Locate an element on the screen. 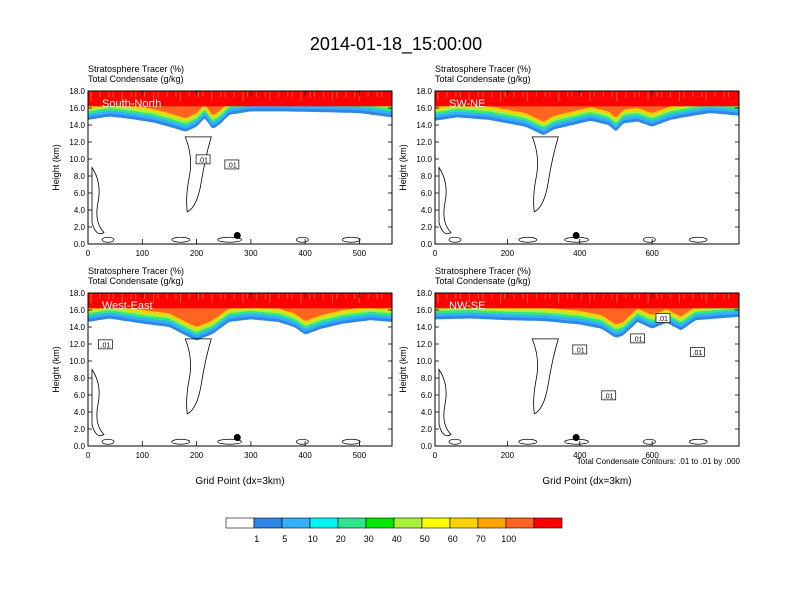 This screenshot has width=792, height=612. colorbar-label: 100 is located at coordinates (508, 539).